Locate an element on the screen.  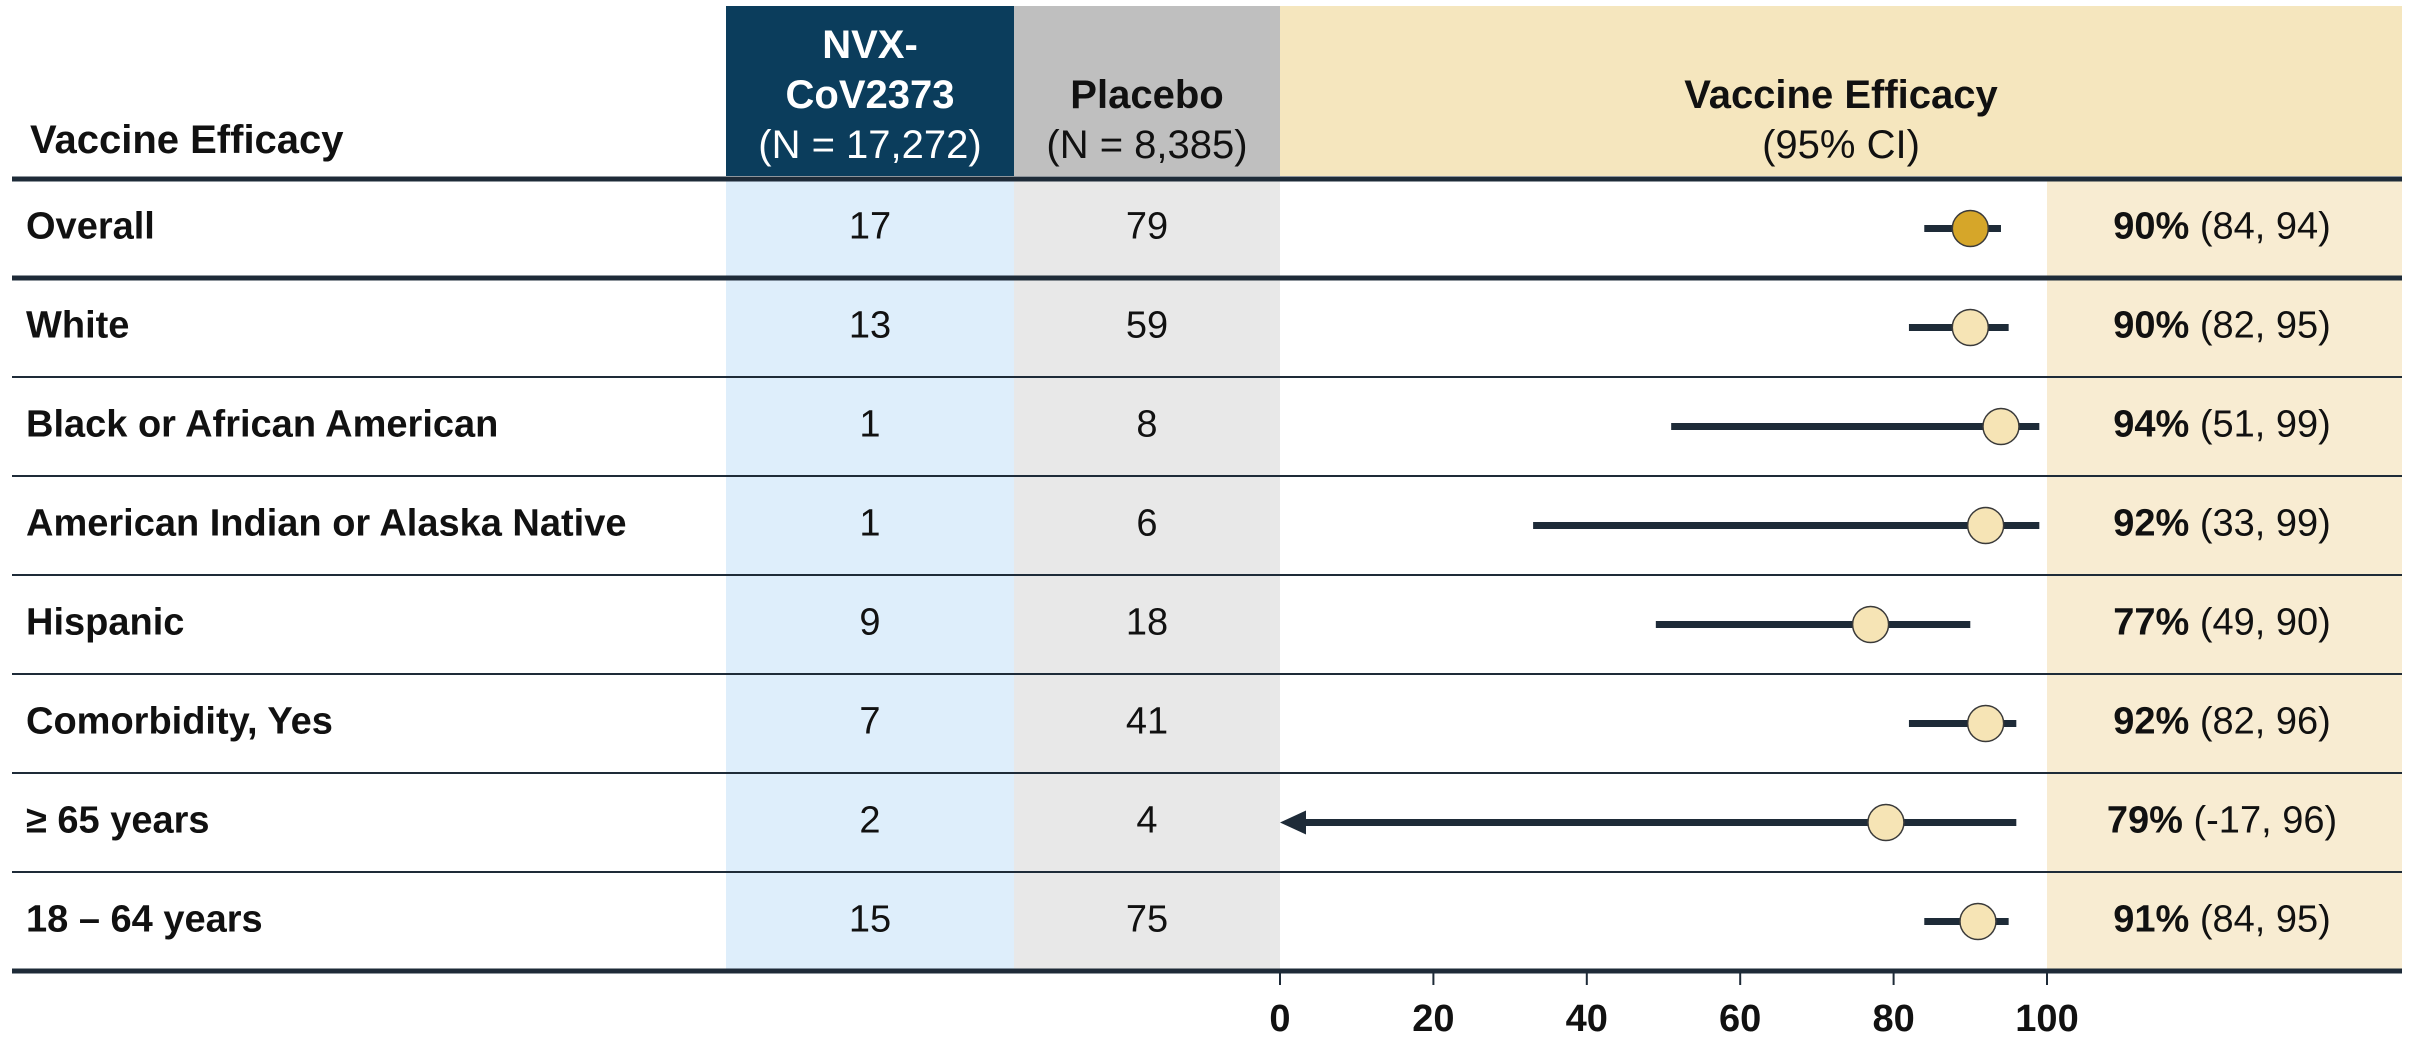
x-tick-label: 80 is located at coordinates (1893, 1018).